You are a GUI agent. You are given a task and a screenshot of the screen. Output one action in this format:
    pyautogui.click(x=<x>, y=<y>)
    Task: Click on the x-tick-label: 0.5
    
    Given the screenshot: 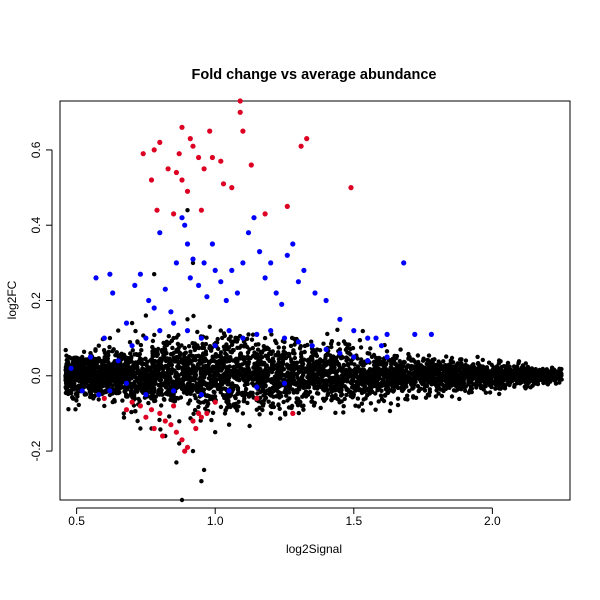 What is the action you would take?
    pyautogui.click(x=76, y=521)
    